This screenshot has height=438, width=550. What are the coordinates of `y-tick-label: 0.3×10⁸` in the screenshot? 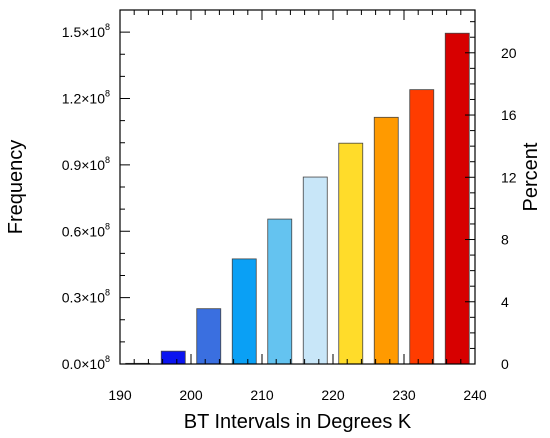 It's located at (86, 297).